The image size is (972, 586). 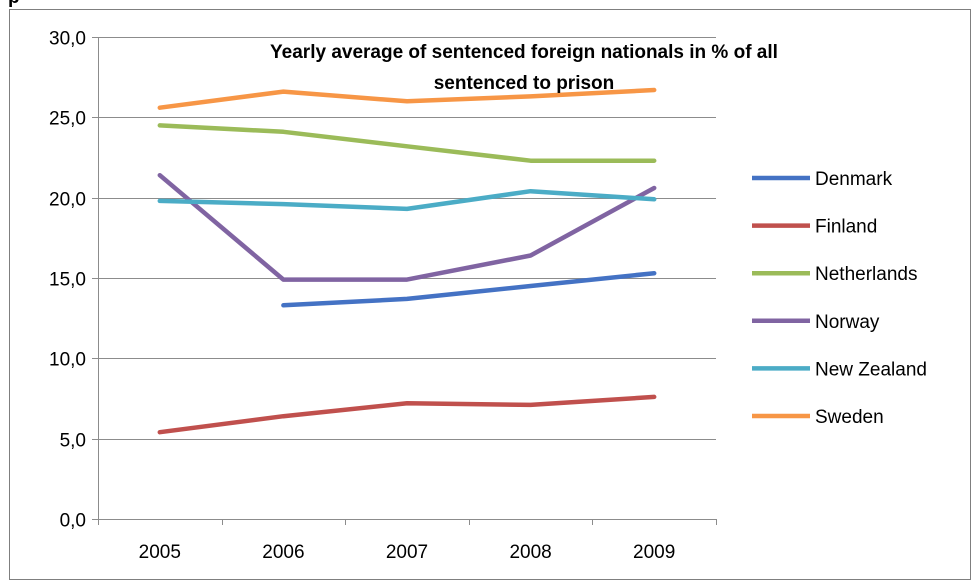 What do you see at coordinates (407, 200) in the screenshot?
I see `series-line-new-zealand` at bounding box center [407, 200].